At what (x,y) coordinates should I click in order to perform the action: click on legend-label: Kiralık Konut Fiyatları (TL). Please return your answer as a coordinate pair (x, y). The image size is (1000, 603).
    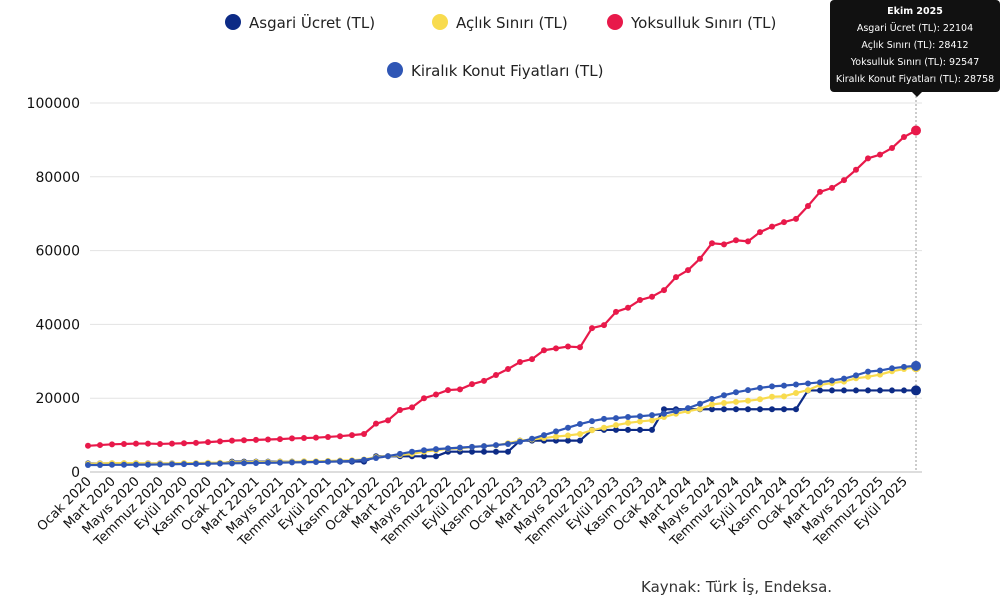
    Looking at the image, I should click on (507, 71).